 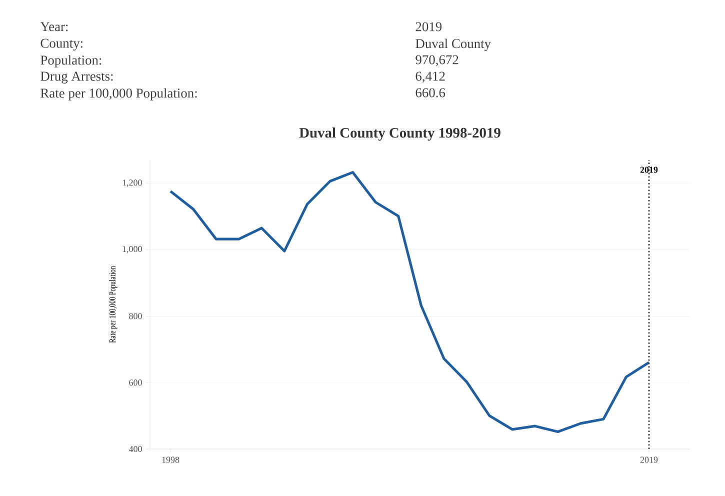 What do you see at coordinates (135, 449) in the screenshot?
I see `y-tick-label: 400` at bounding box center [135, 449].